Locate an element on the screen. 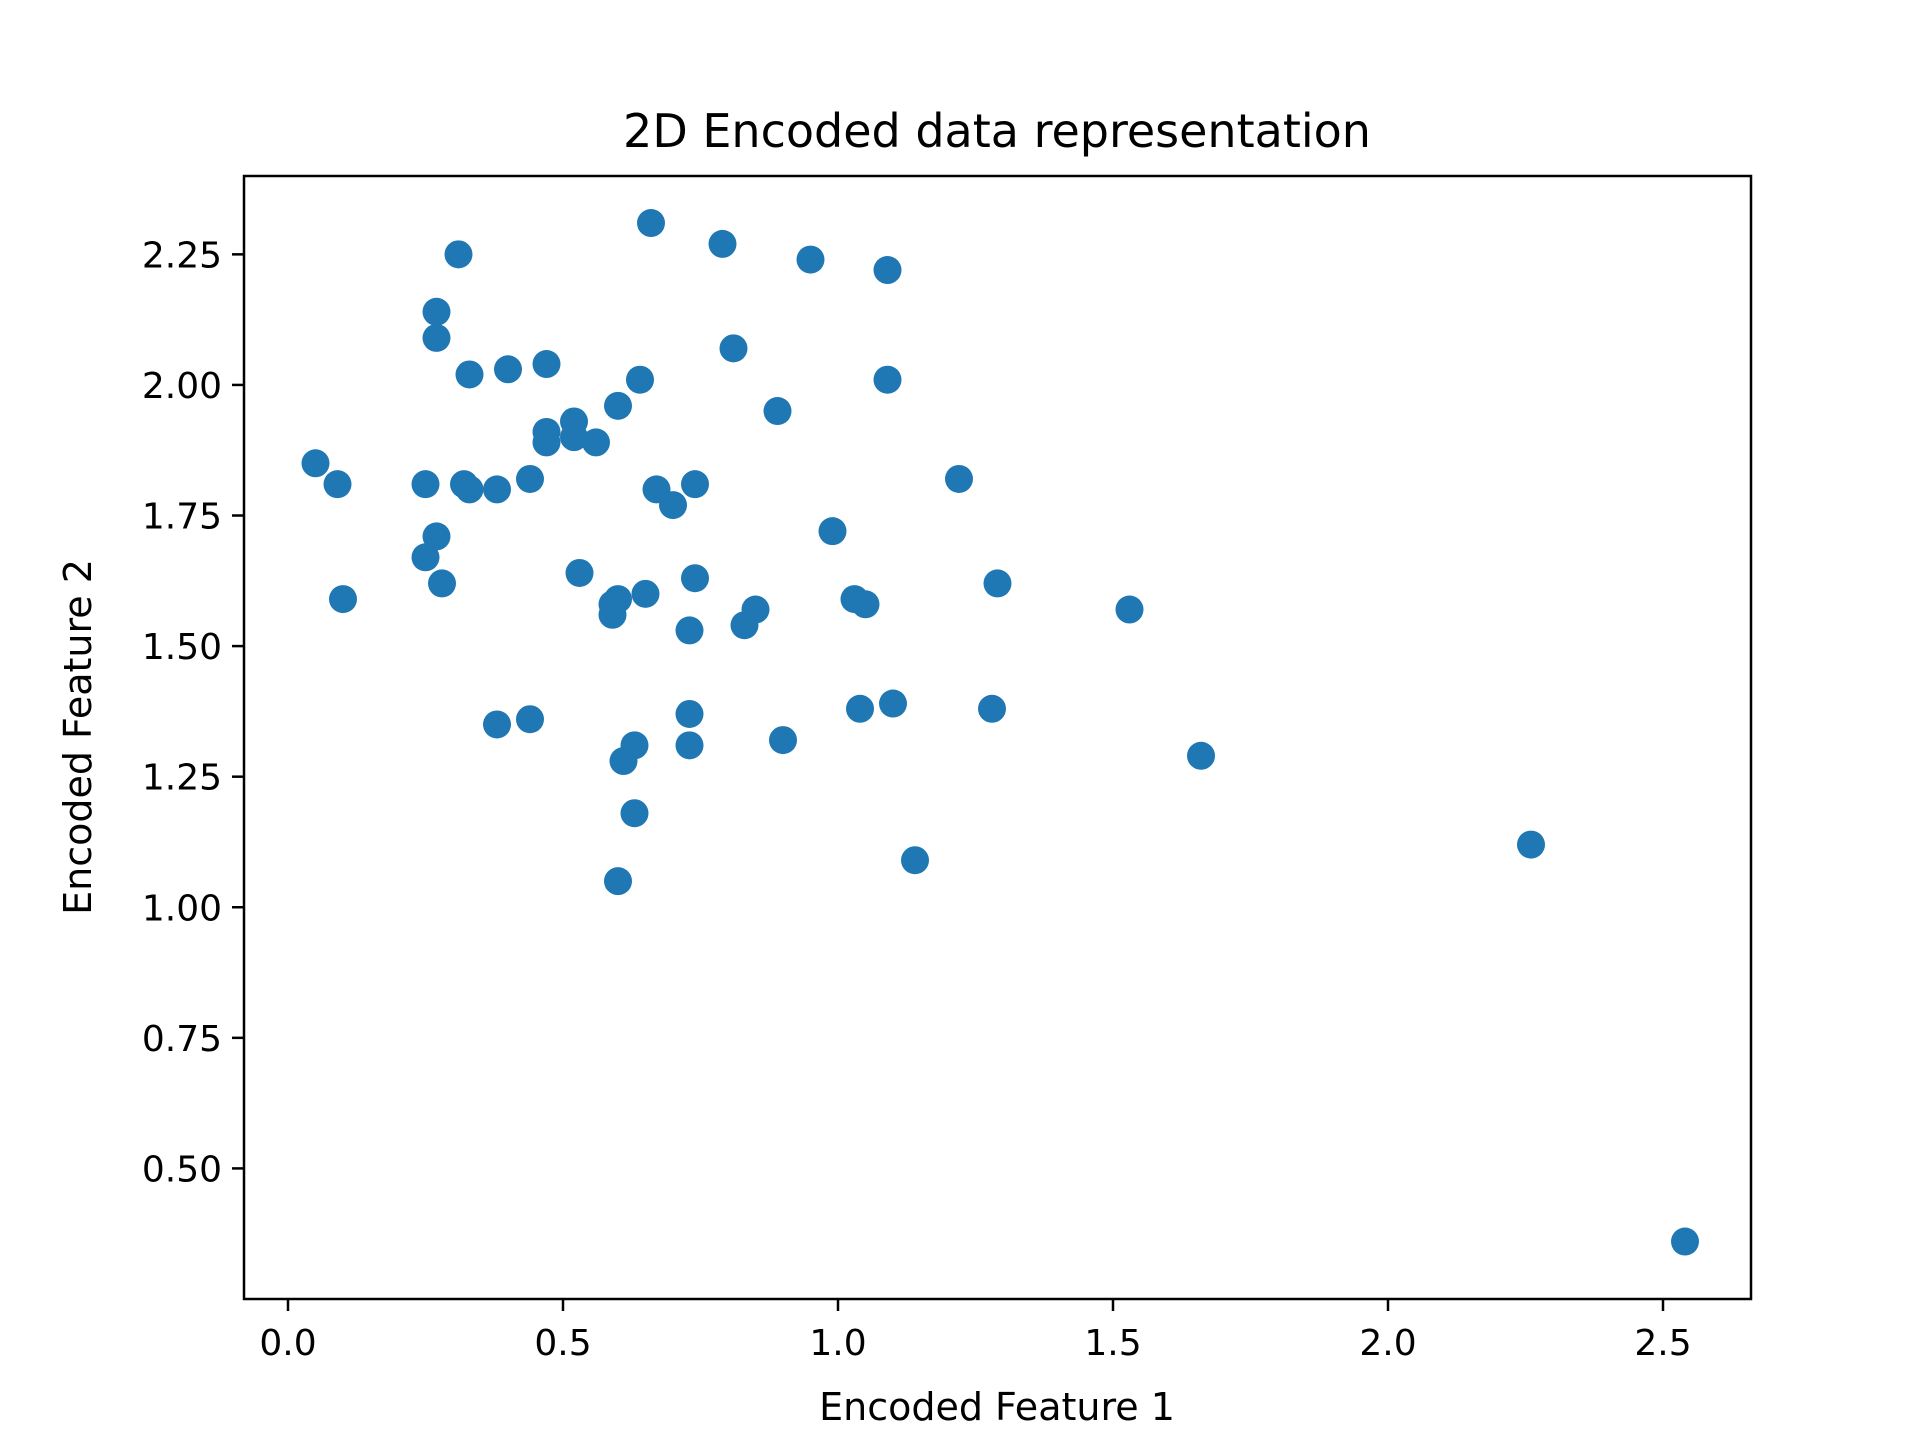 The width and height of the screenshot is (1920, 1440). y-tick-label: 1.00 is located at coordinates (182, 908).